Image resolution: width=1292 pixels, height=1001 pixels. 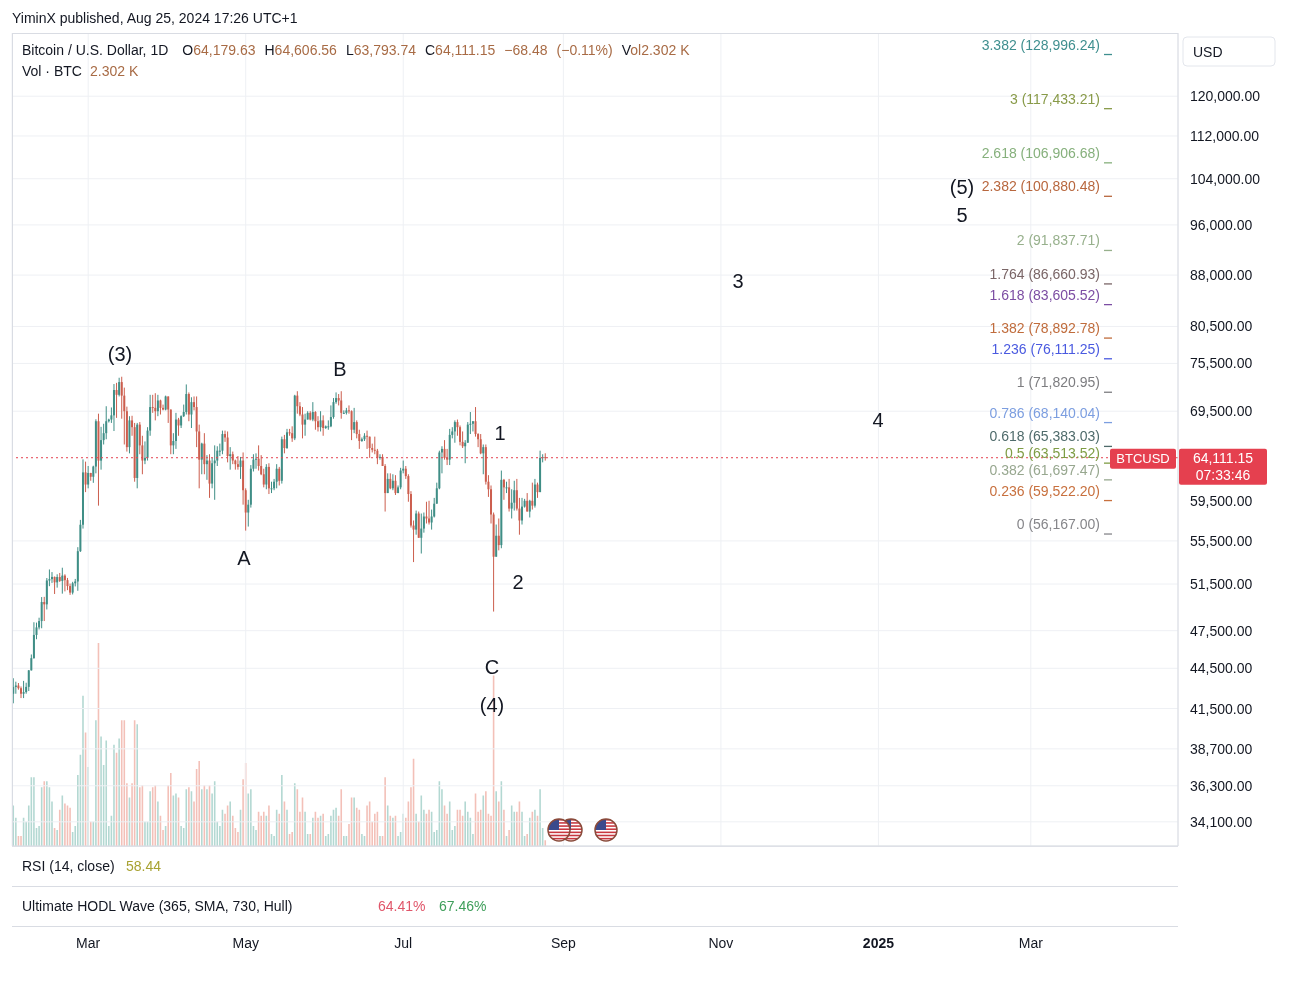 I want to click on y-tick-label: 34,100.00, so click(x=1221, y=821).